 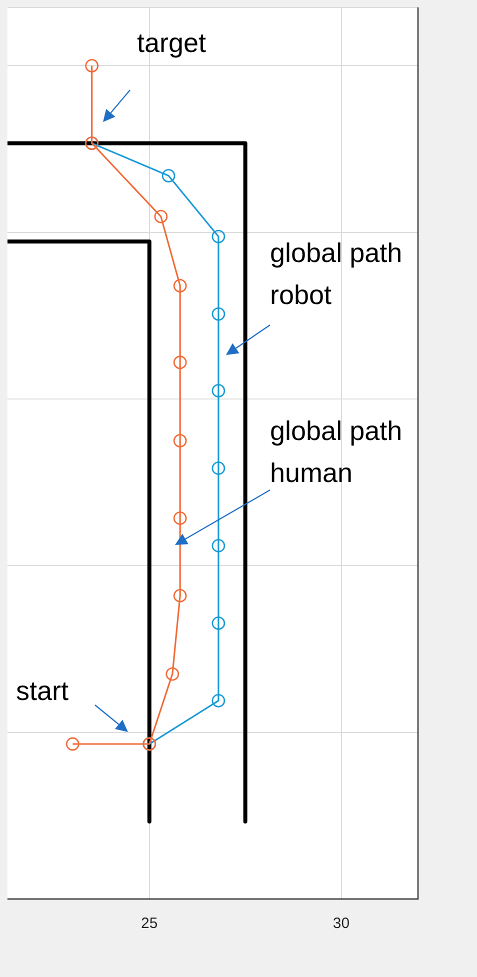 I want to click on annotation: global path robot, so click(x=336, y=274).